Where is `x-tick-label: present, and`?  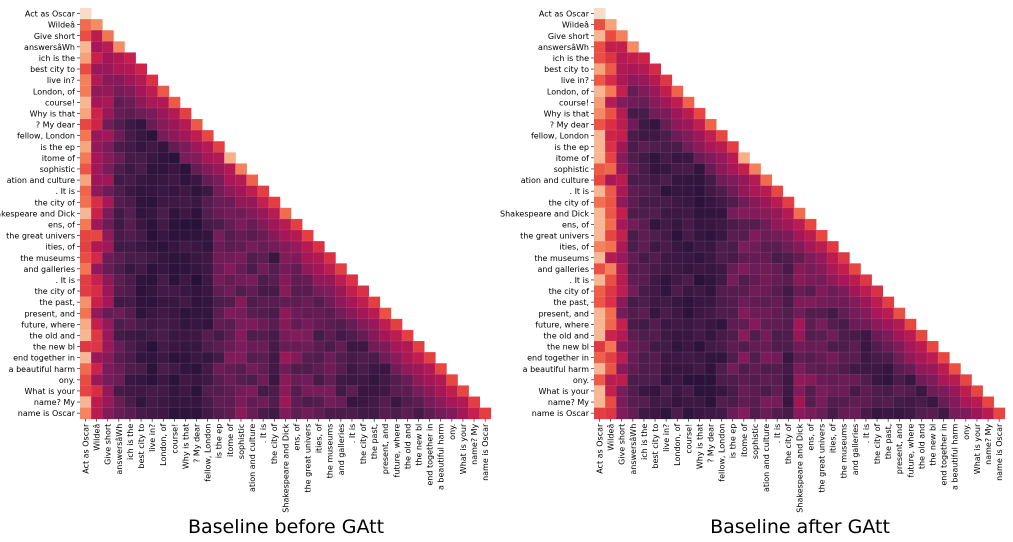
x-tick-label: present, and is located at coordinates (899, 449).